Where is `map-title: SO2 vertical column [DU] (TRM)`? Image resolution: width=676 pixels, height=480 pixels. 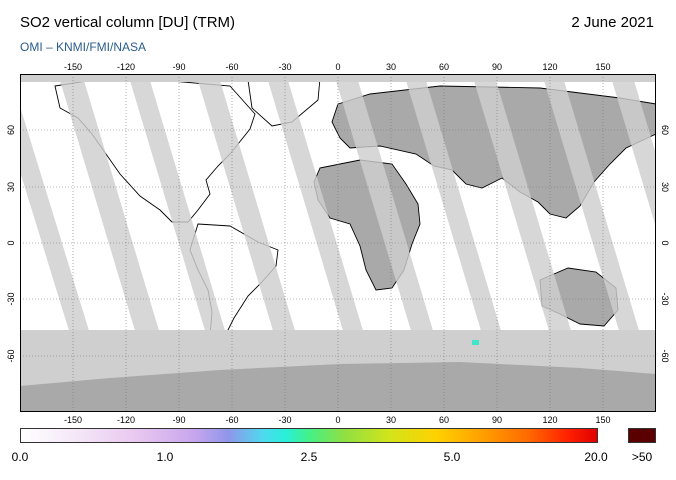 map-title: SO2 vertical column [DU] (TRM) is located at coordinates (128, 22).